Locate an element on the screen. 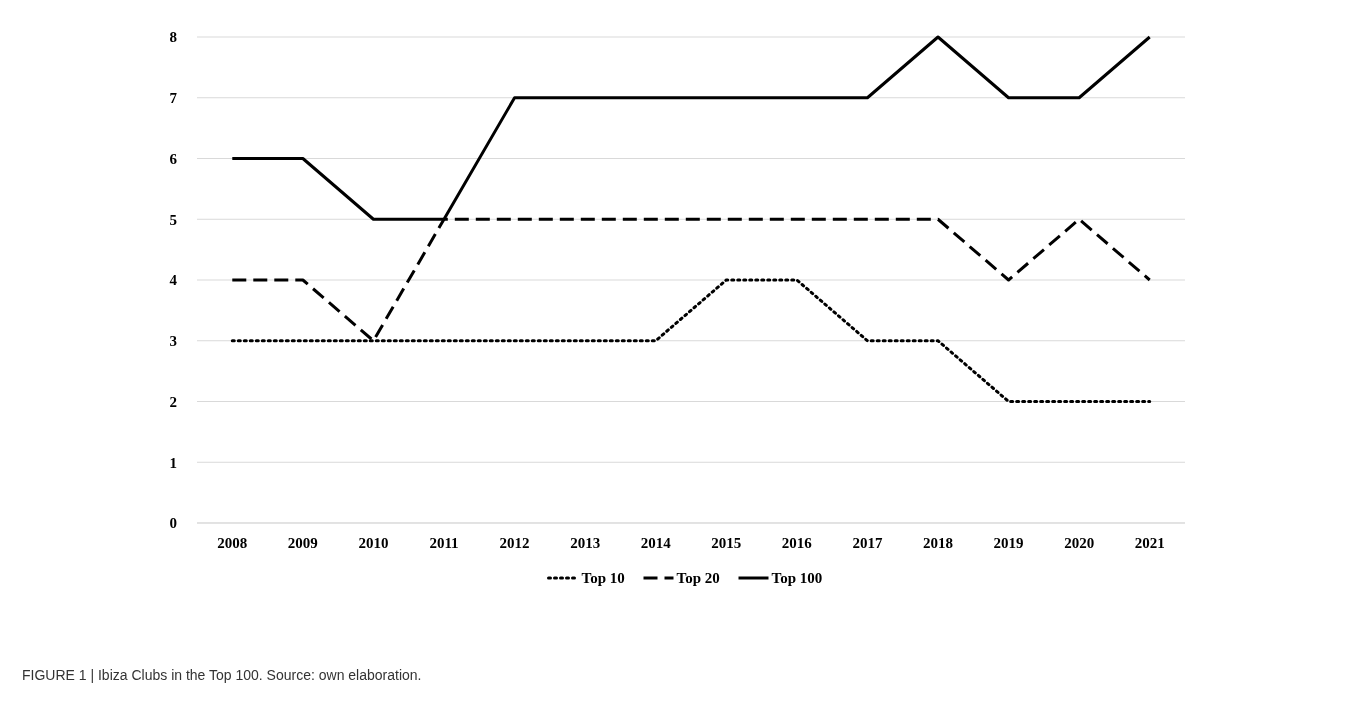 The height and width of the screenshot is (720, 1355). y-tick-label: 8 is located at coordinates (173, 37).